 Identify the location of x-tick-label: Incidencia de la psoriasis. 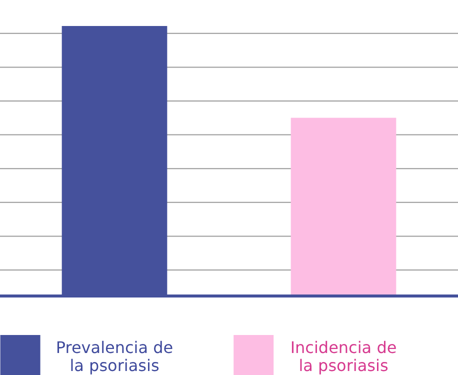
(343, 356).